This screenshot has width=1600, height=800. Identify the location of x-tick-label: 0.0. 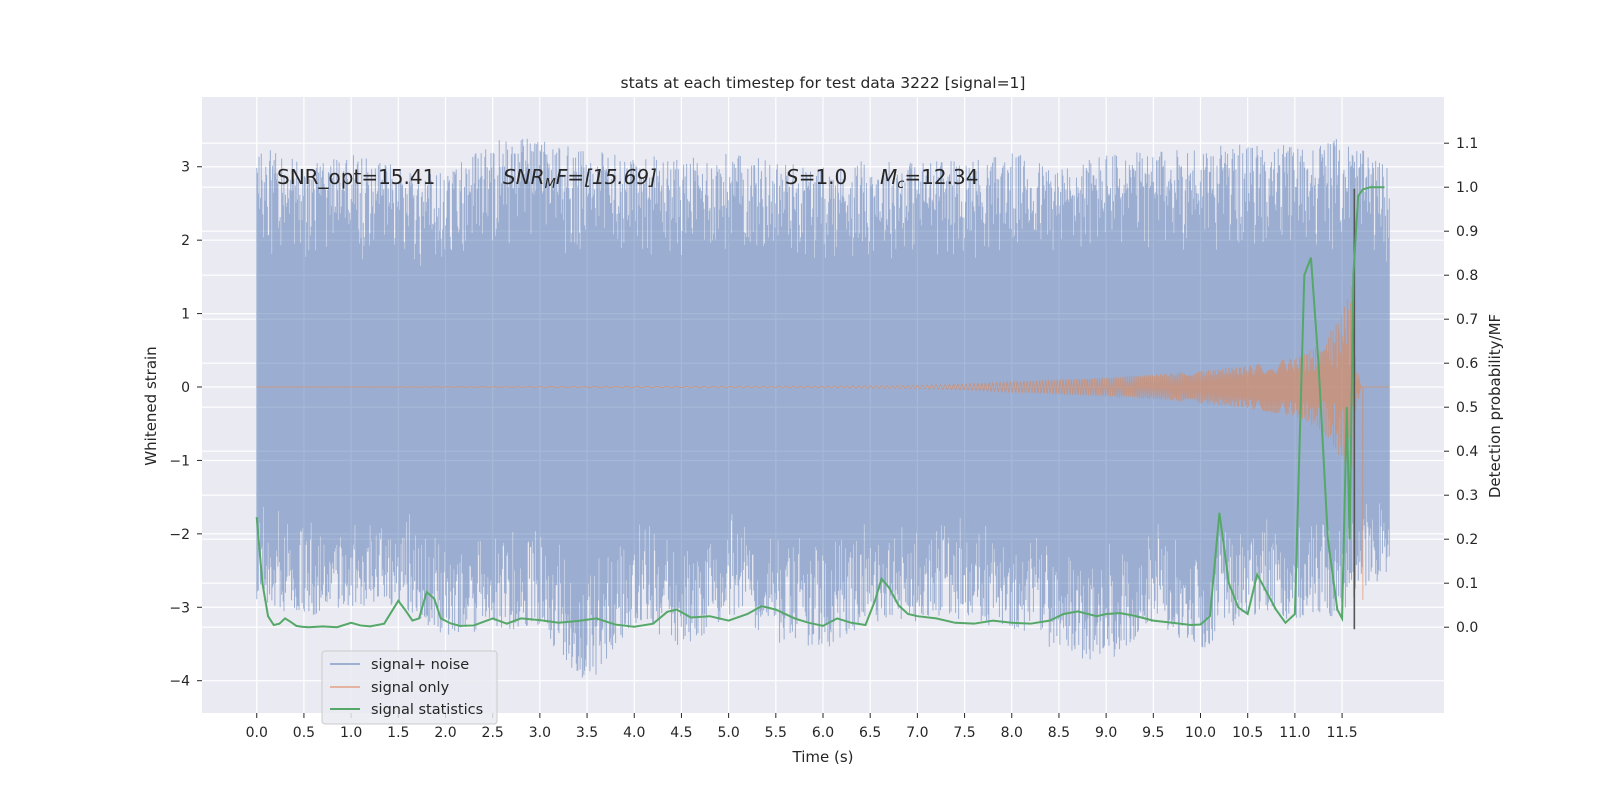
(257, 733).